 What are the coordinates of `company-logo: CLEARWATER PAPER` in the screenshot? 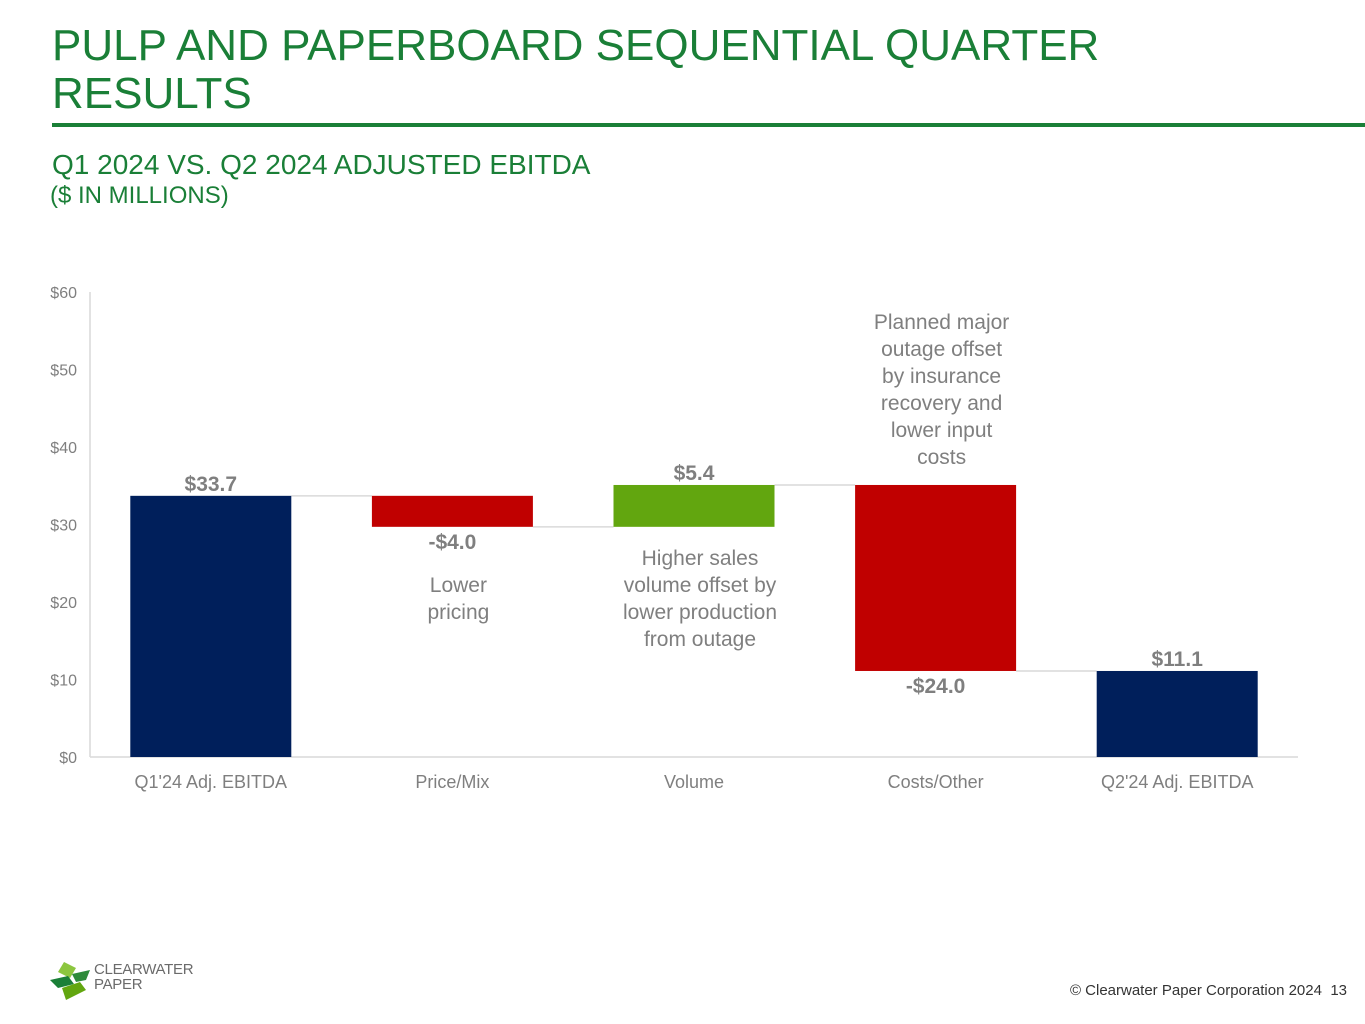 It's located at (131, 983).